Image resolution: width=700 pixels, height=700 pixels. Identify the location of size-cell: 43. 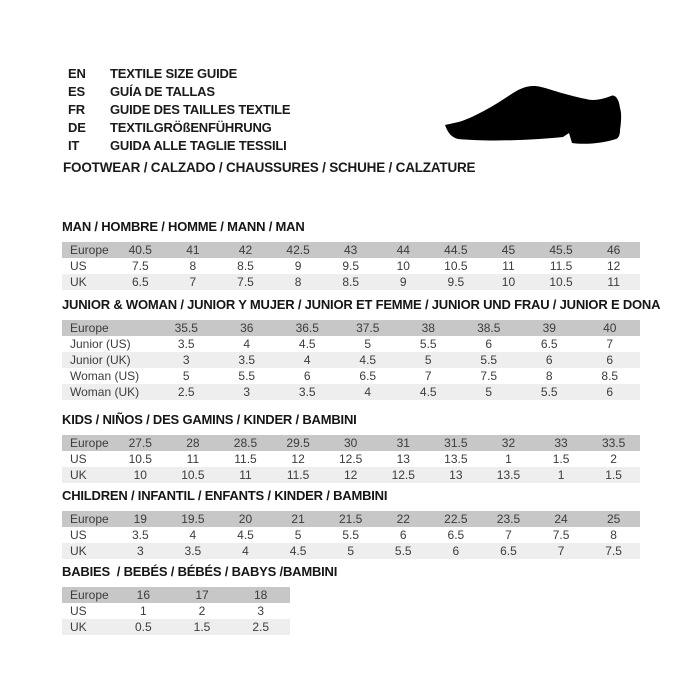
(350, 250).